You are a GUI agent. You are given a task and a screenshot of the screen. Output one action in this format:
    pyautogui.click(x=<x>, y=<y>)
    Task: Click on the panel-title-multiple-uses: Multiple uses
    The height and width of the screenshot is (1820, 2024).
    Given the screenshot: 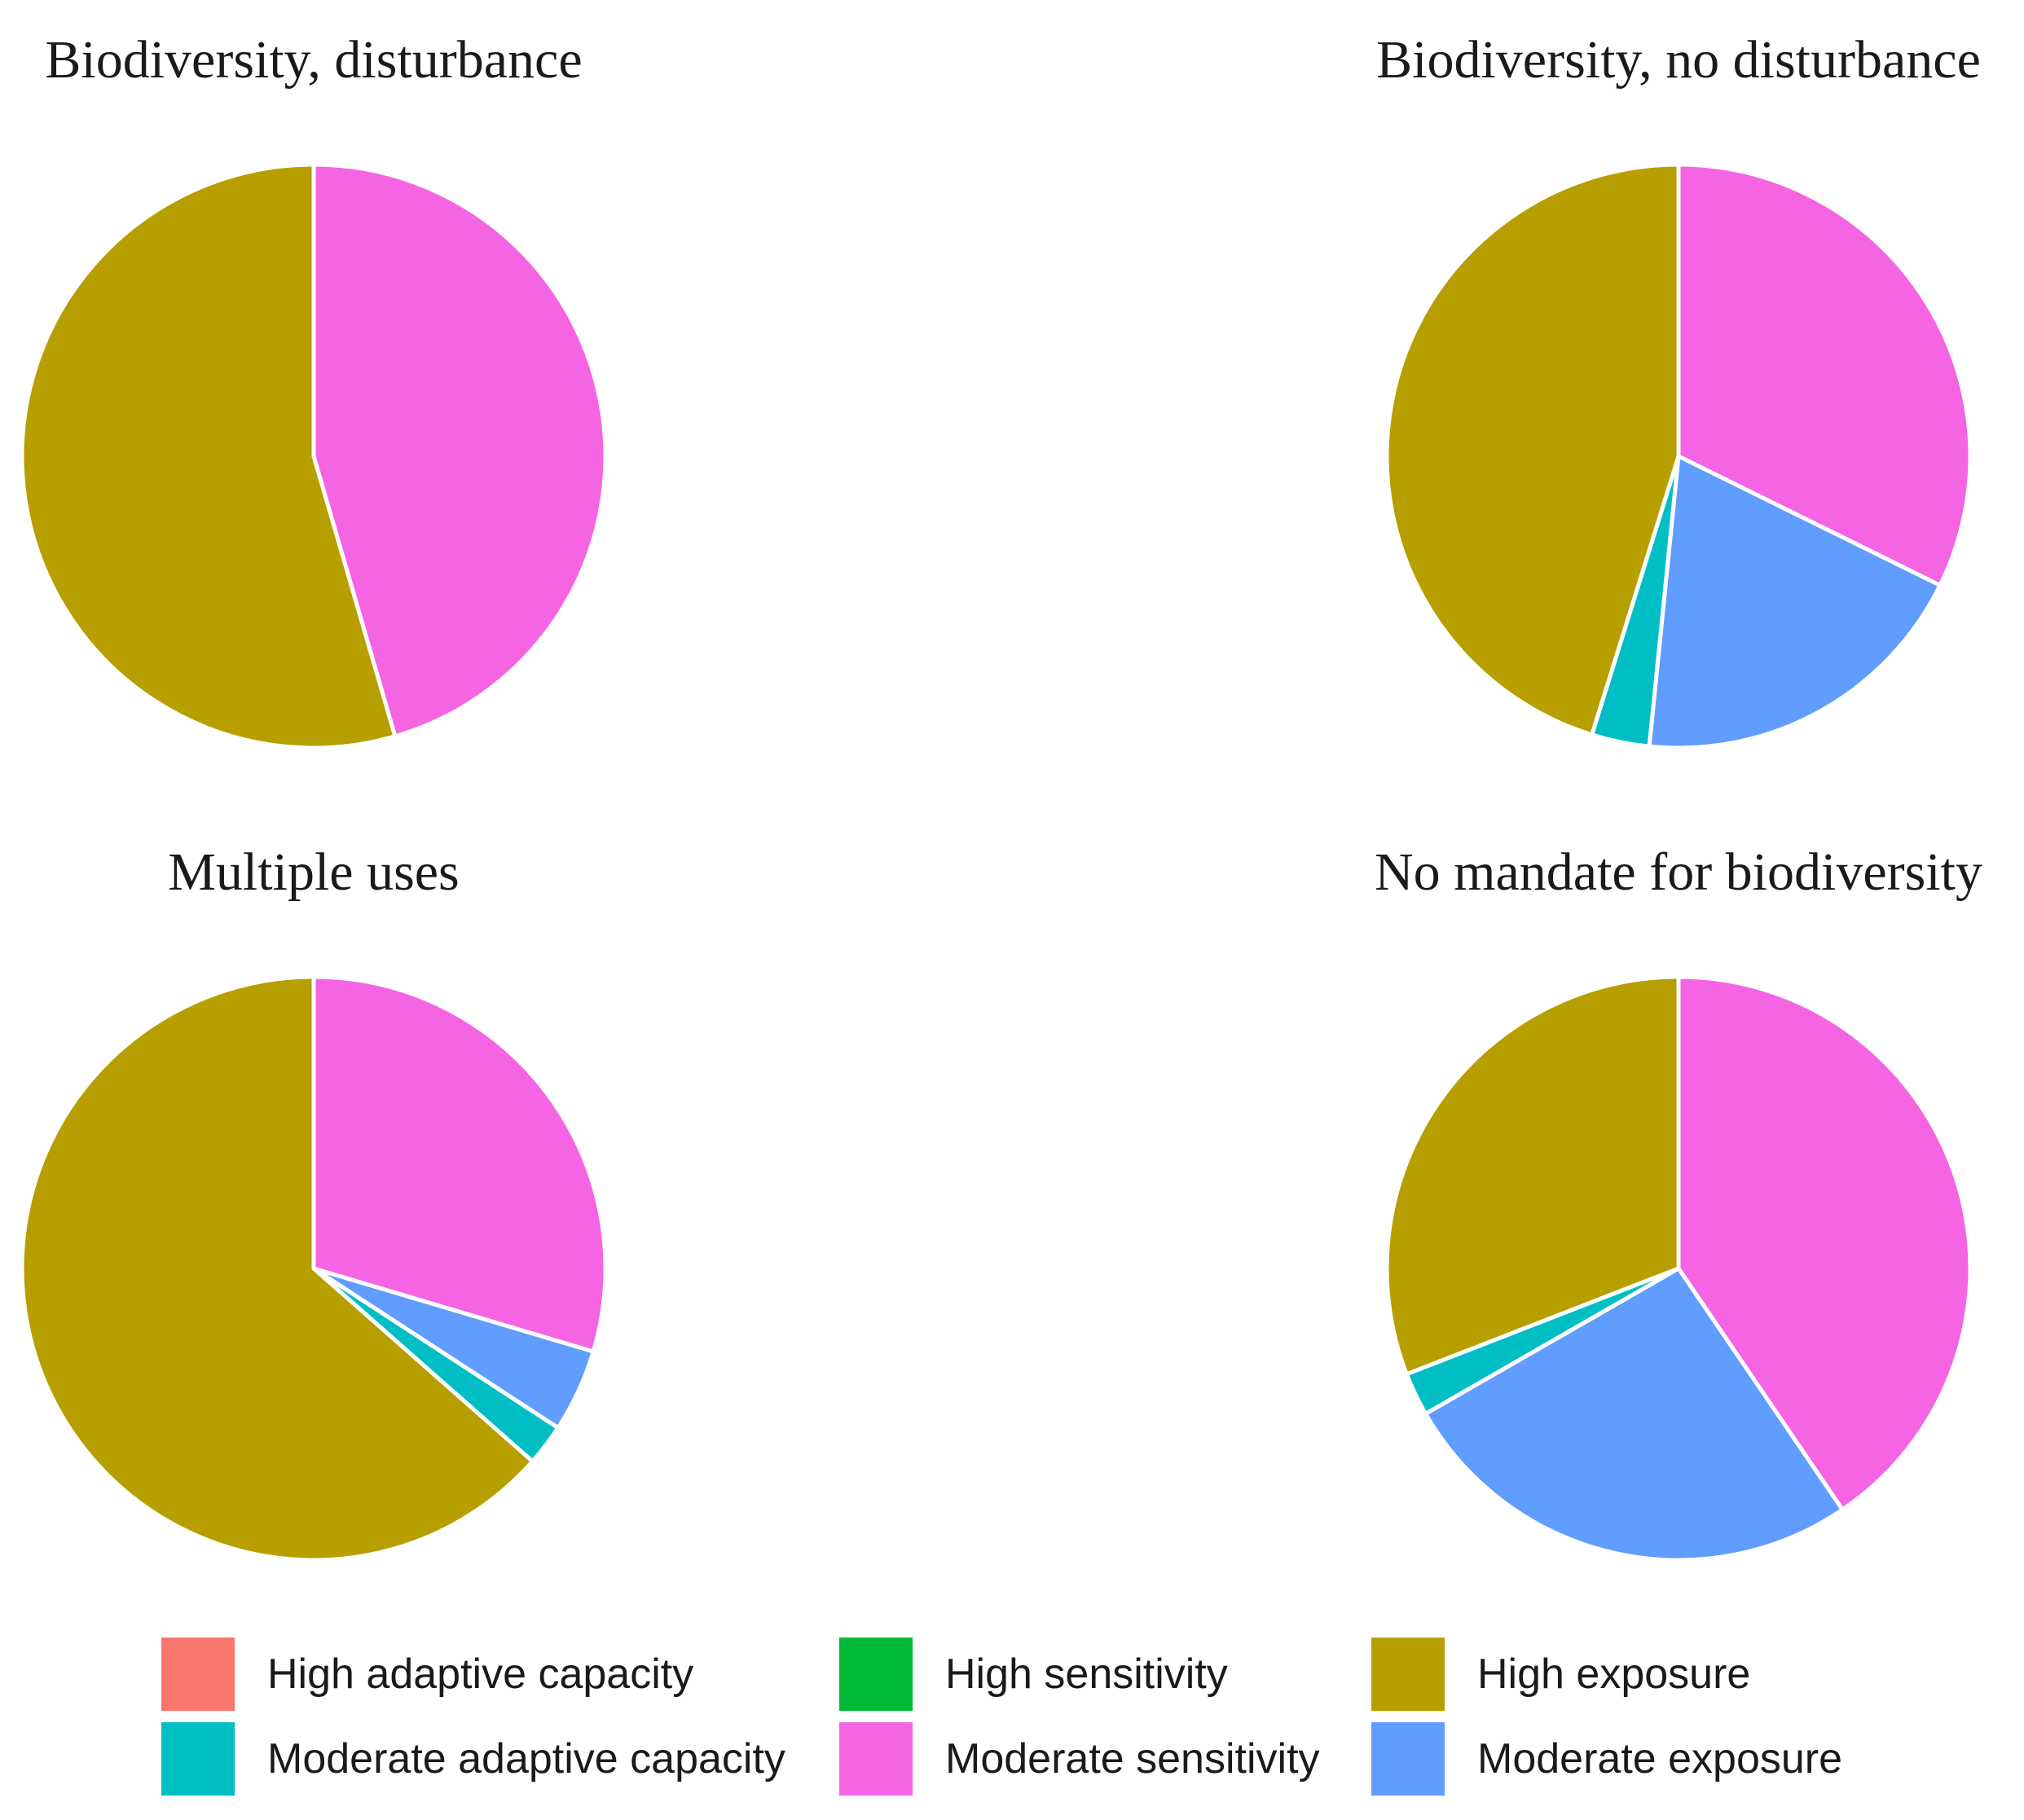 What is the action you would take?
    pyautogui.click(x=314, y=872)
    